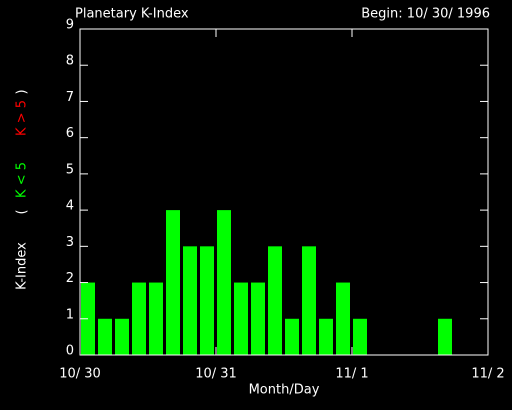  I want to click on legend-entry: K > 5, so click(22, 118).